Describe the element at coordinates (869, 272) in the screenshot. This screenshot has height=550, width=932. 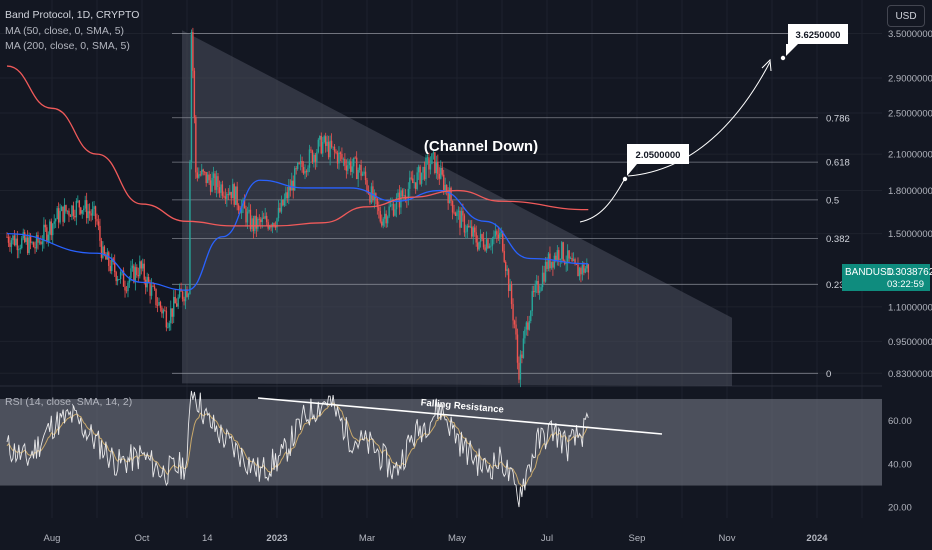
I see `price-tag-symbol: BANDUSD` at that location.